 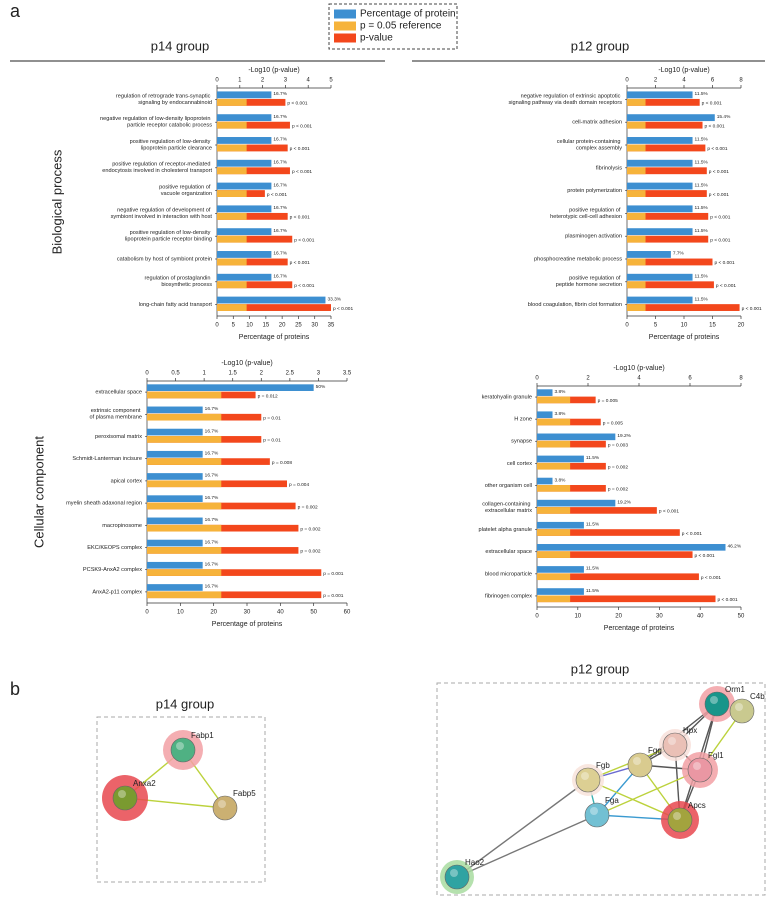 I want to click on node-label: Hpx, so click(x=690, y=730).